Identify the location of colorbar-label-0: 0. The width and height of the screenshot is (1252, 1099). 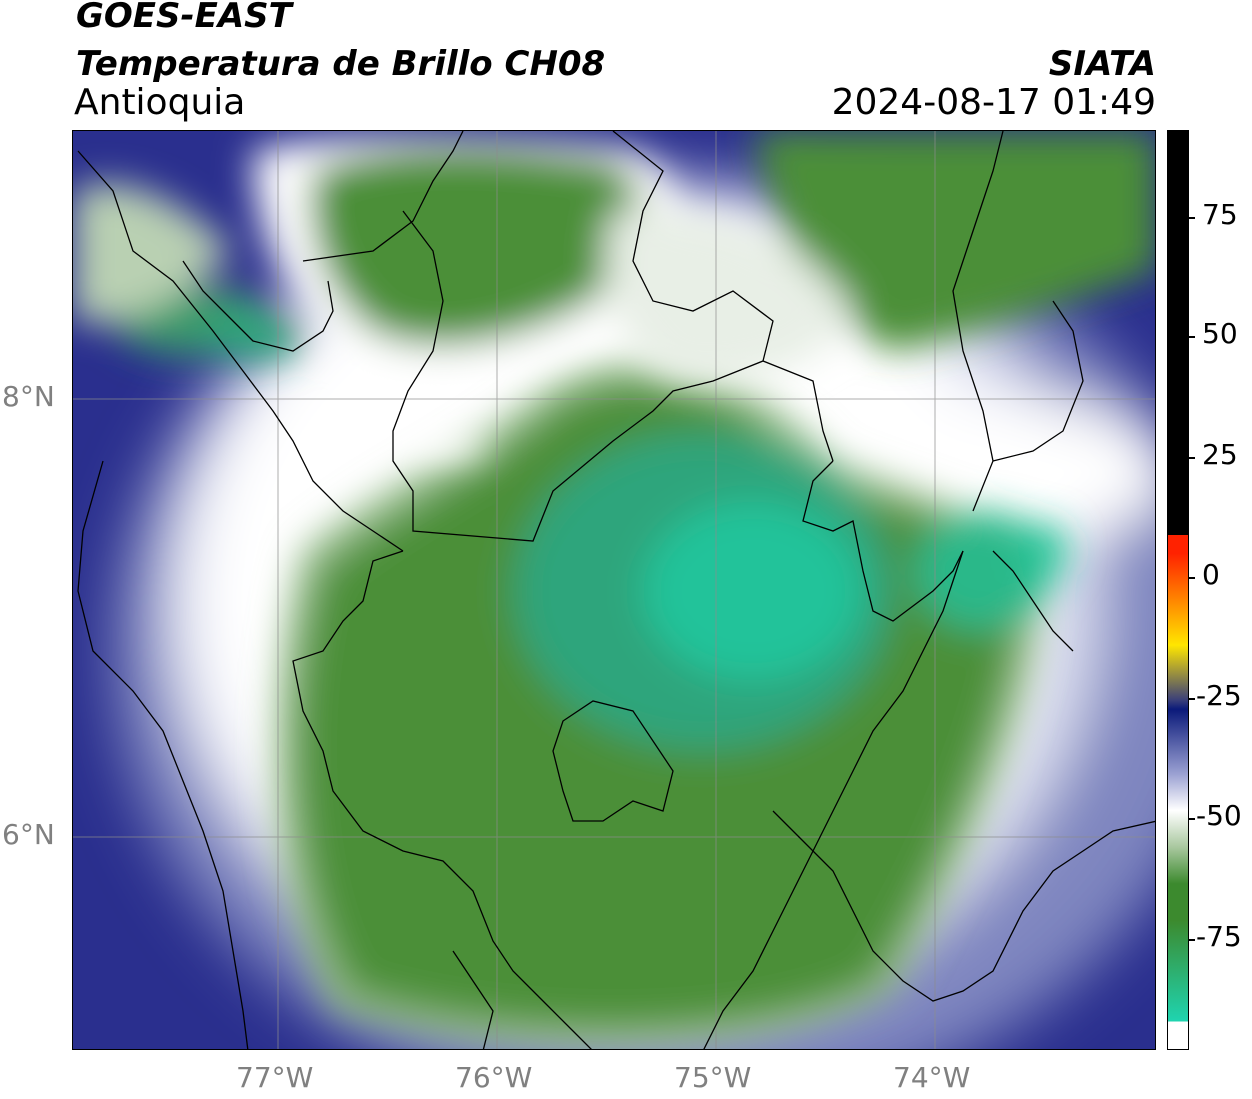
(1211, 574).